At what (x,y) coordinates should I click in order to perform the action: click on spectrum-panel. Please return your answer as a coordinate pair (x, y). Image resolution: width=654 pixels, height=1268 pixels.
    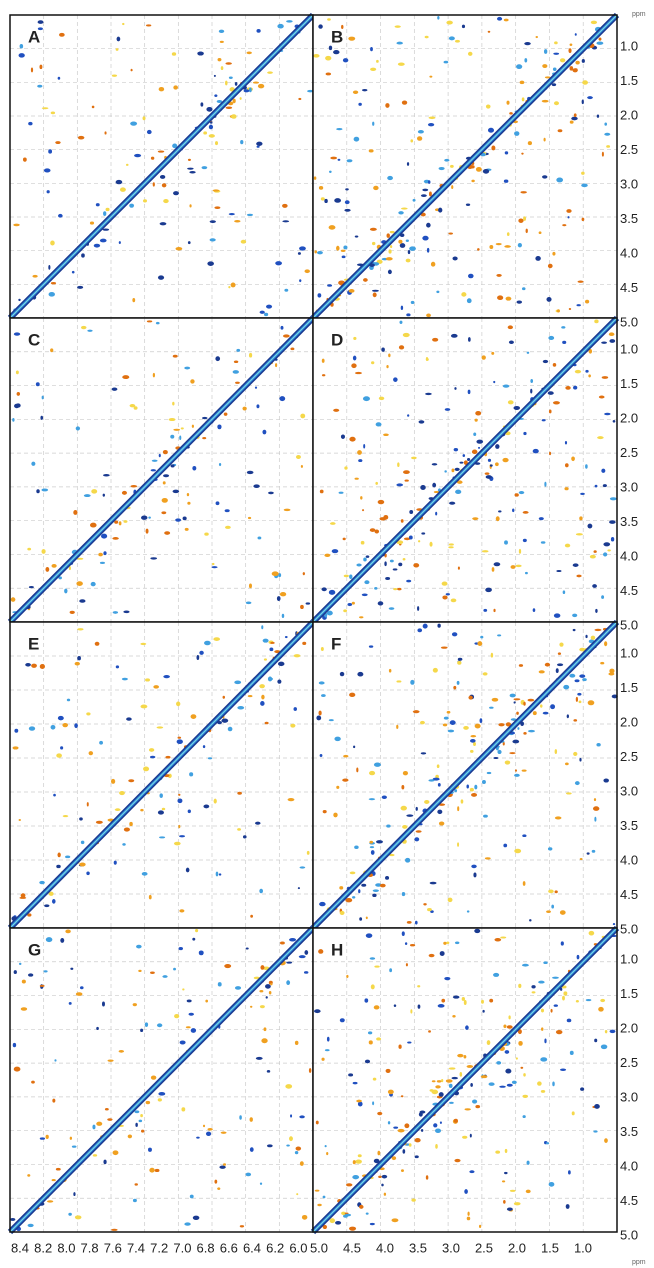
    Looking at the image, I should click on (161, 775).